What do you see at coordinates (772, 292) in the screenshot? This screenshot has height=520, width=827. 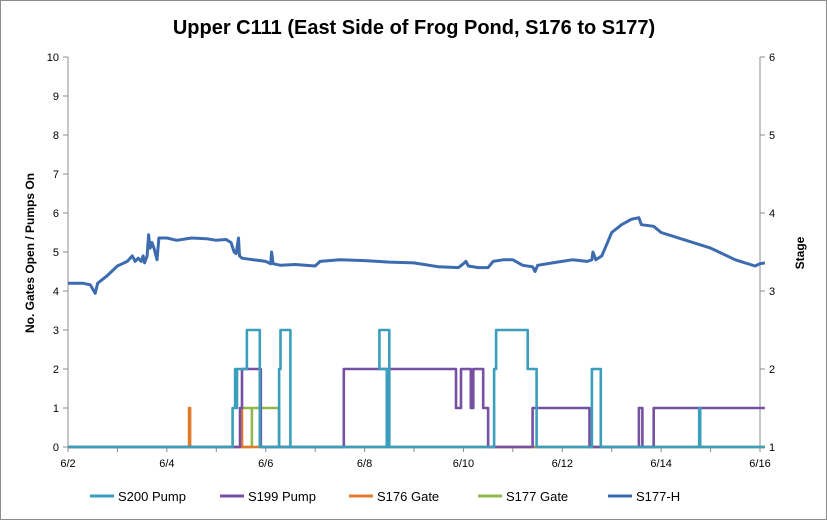 I see `y-right-tick-label: 3` at bounding box center [772, 292].